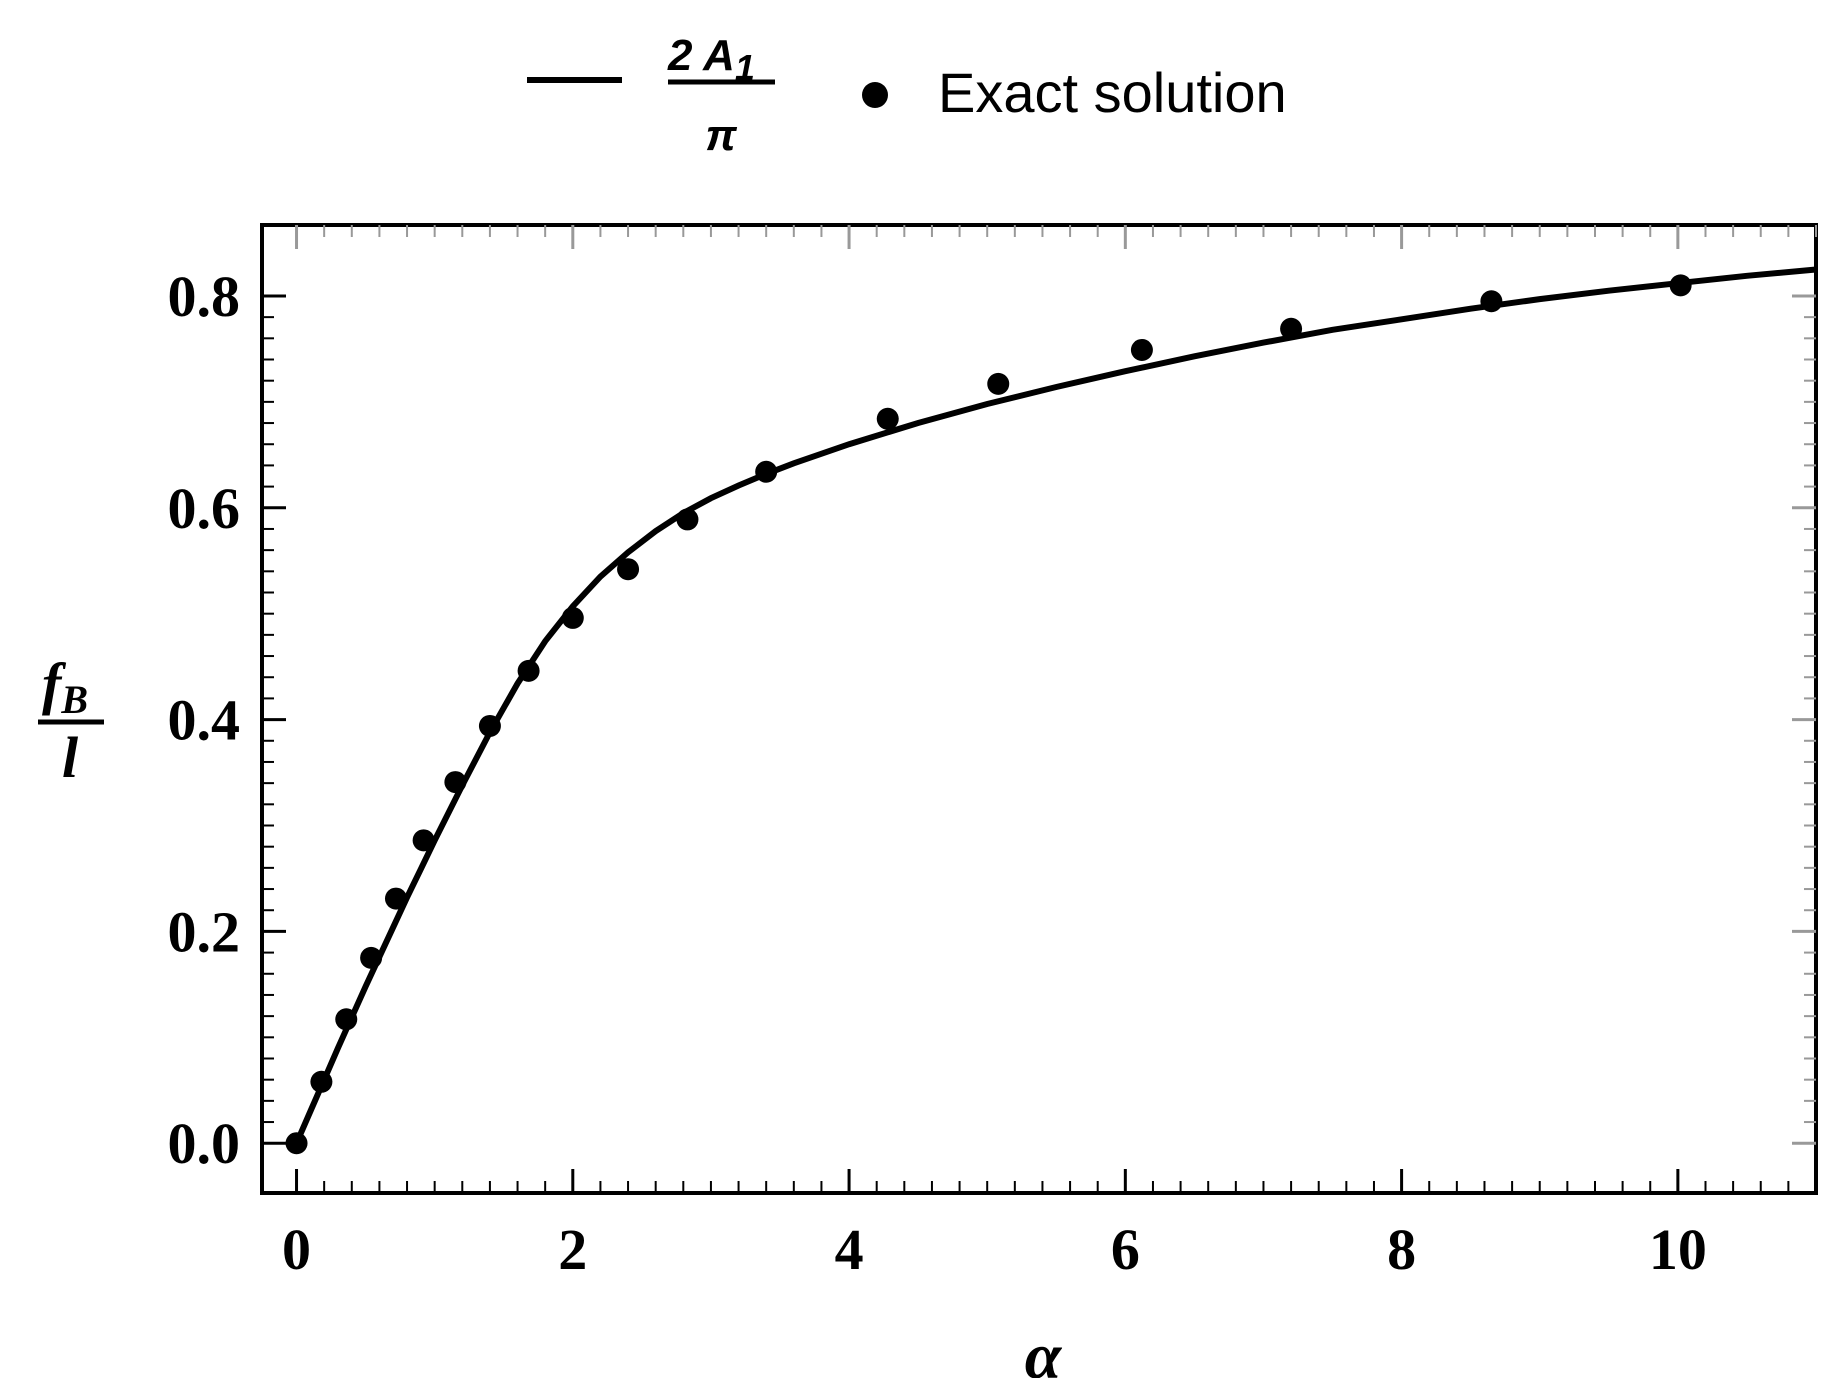 This screenshot has height=1378, width=1842. Describe the element at coordinates (907, 95) in the screenshot. I see `legend: 2 A1 π Exact solution` at that location.